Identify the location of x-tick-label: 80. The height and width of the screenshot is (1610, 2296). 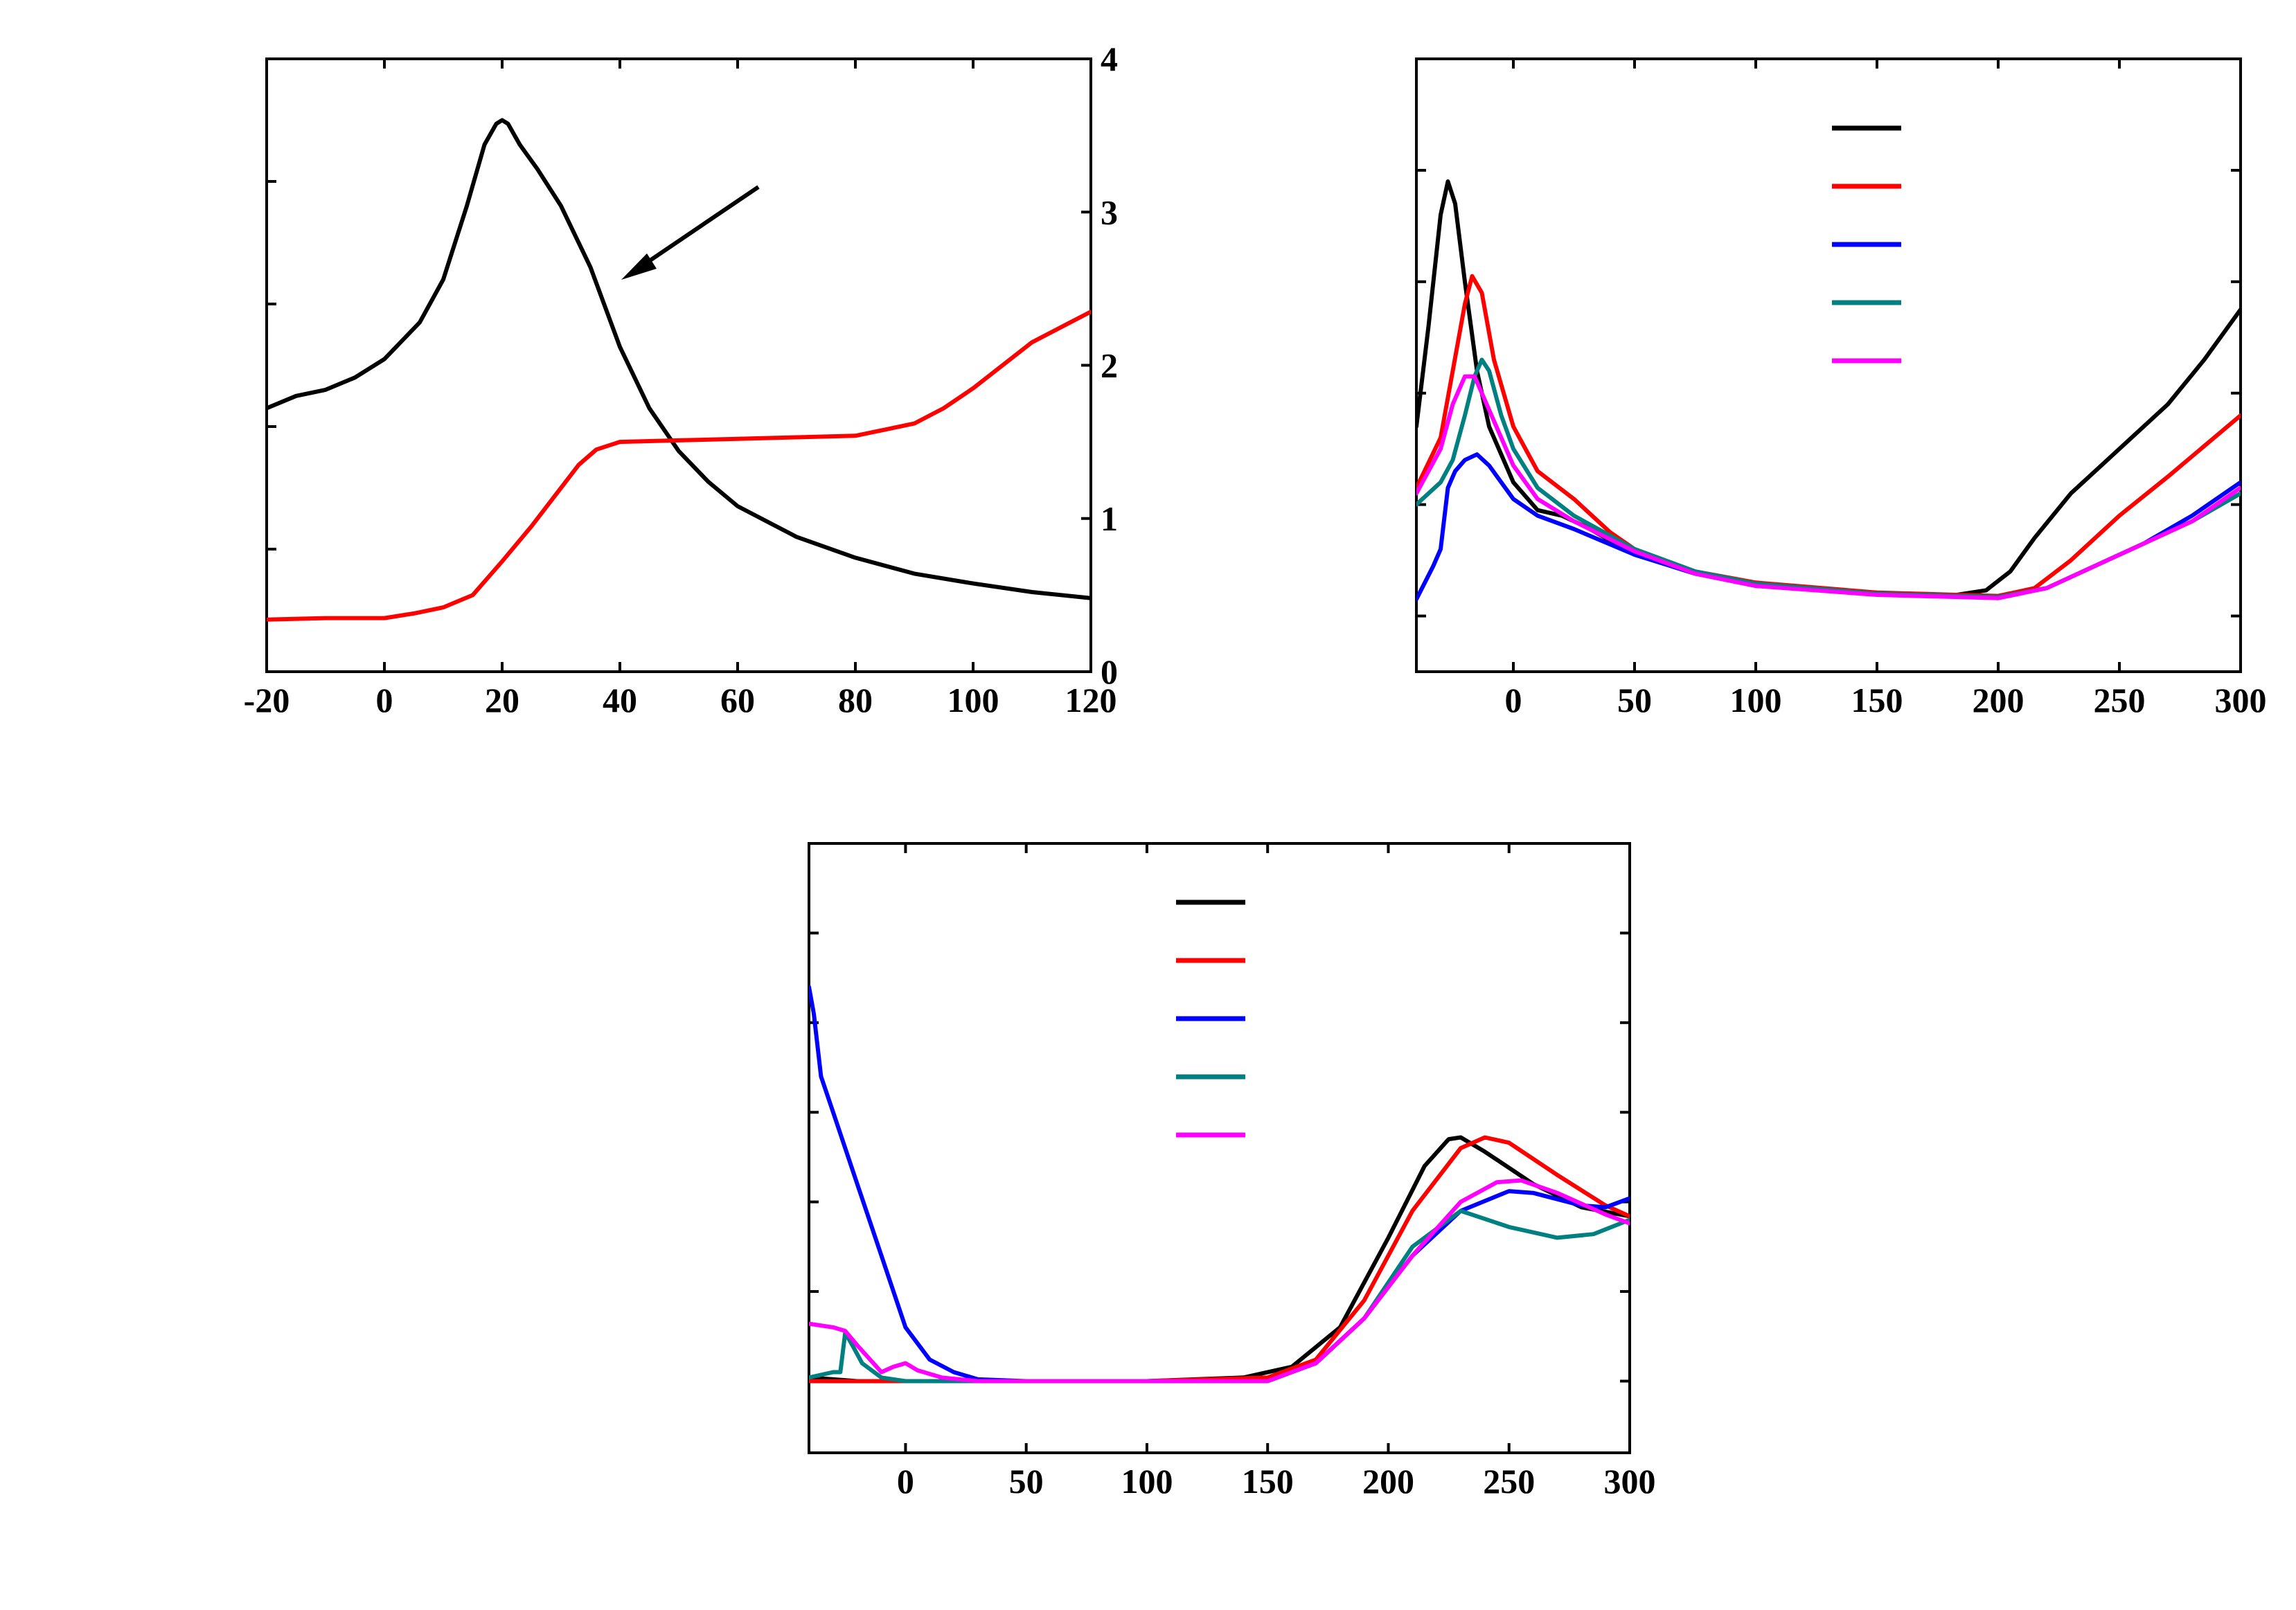
(855, 700).